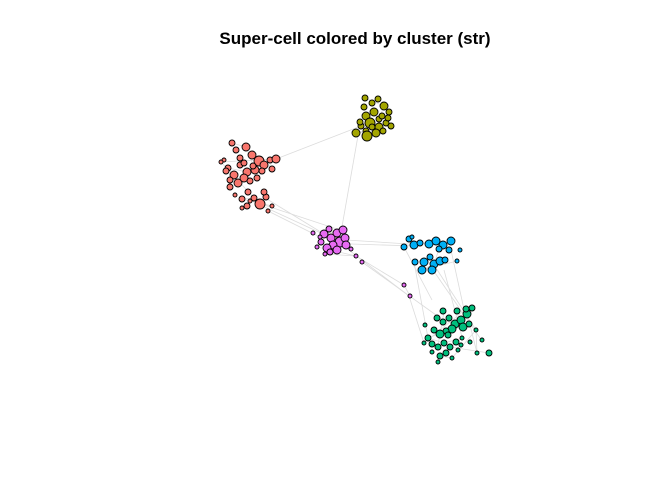 The width and height of the screenshot is (672, 480). I want to click on plot-title: Super-cell colored by cluster (str), so click(355, 38).